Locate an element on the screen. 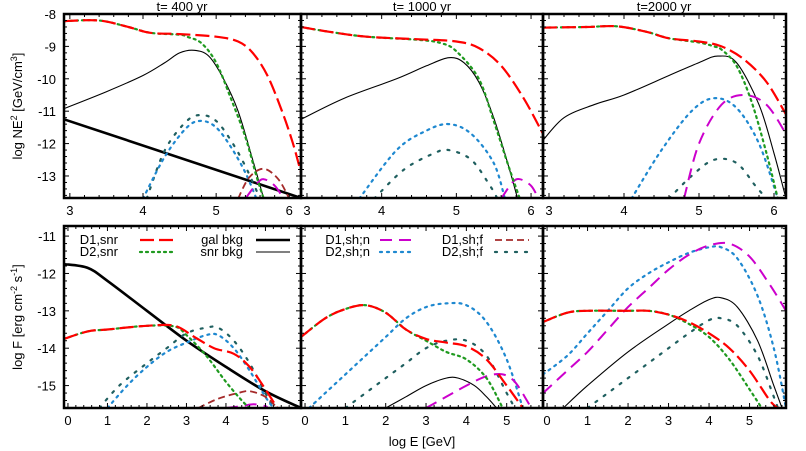 This screenshot has width=806, height=451. legend-item-D2shf: D2,sh;f is located at coordinates (486, 251).